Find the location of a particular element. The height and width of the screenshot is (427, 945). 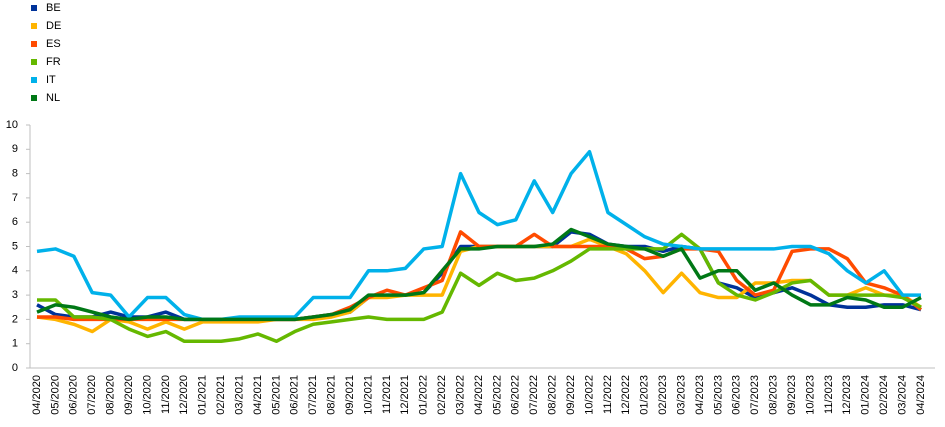

x-tick-label: 08/2023 is located at coordinates (774, 395).